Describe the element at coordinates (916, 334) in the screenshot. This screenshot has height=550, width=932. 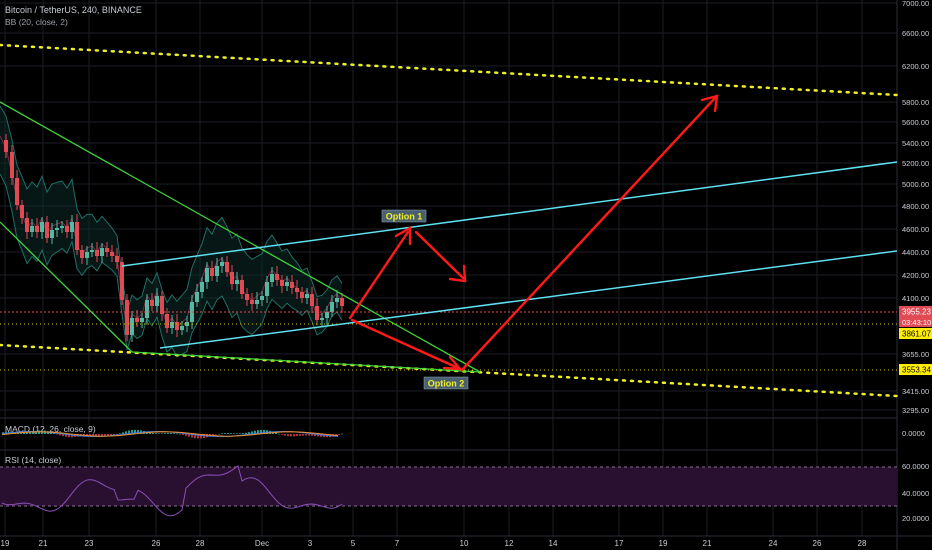
I see `svg-text: 3861.07` at that location.